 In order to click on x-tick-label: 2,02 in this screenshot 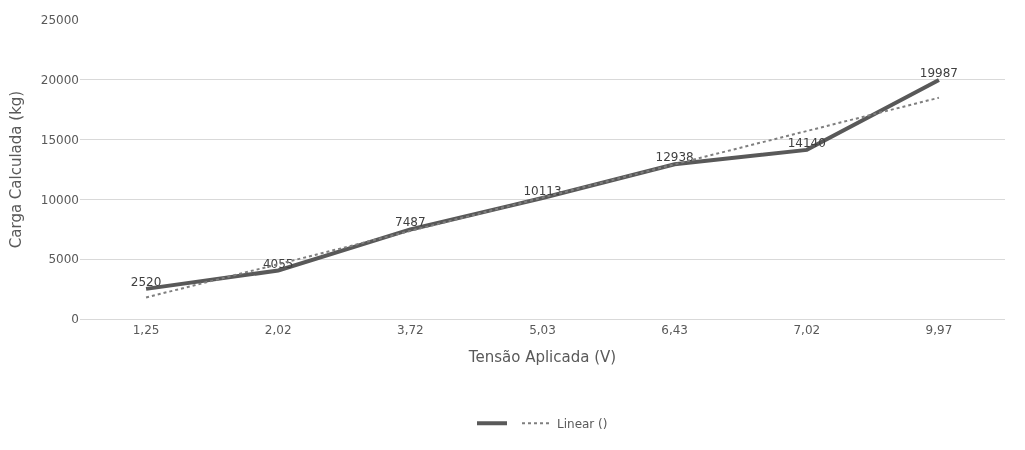, I will do `click(278, 330)`.